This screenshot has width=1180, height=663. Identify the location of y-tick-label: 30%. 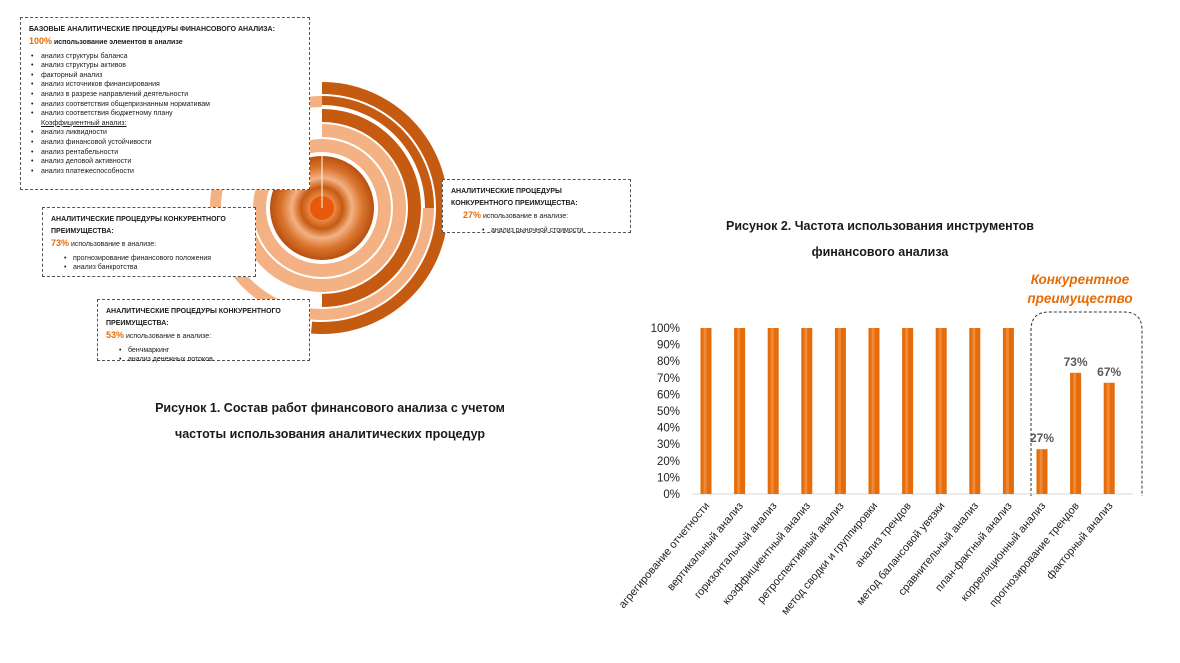
(668, 445).